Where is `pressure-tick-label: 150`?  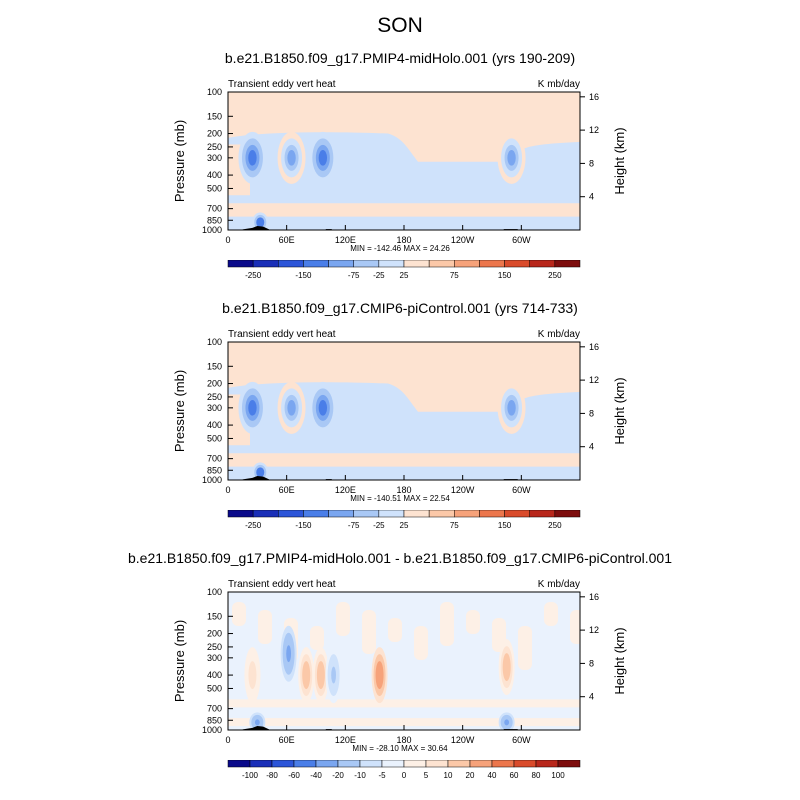
pressure-tick-label: 150 is located at coordinates (214, 366).